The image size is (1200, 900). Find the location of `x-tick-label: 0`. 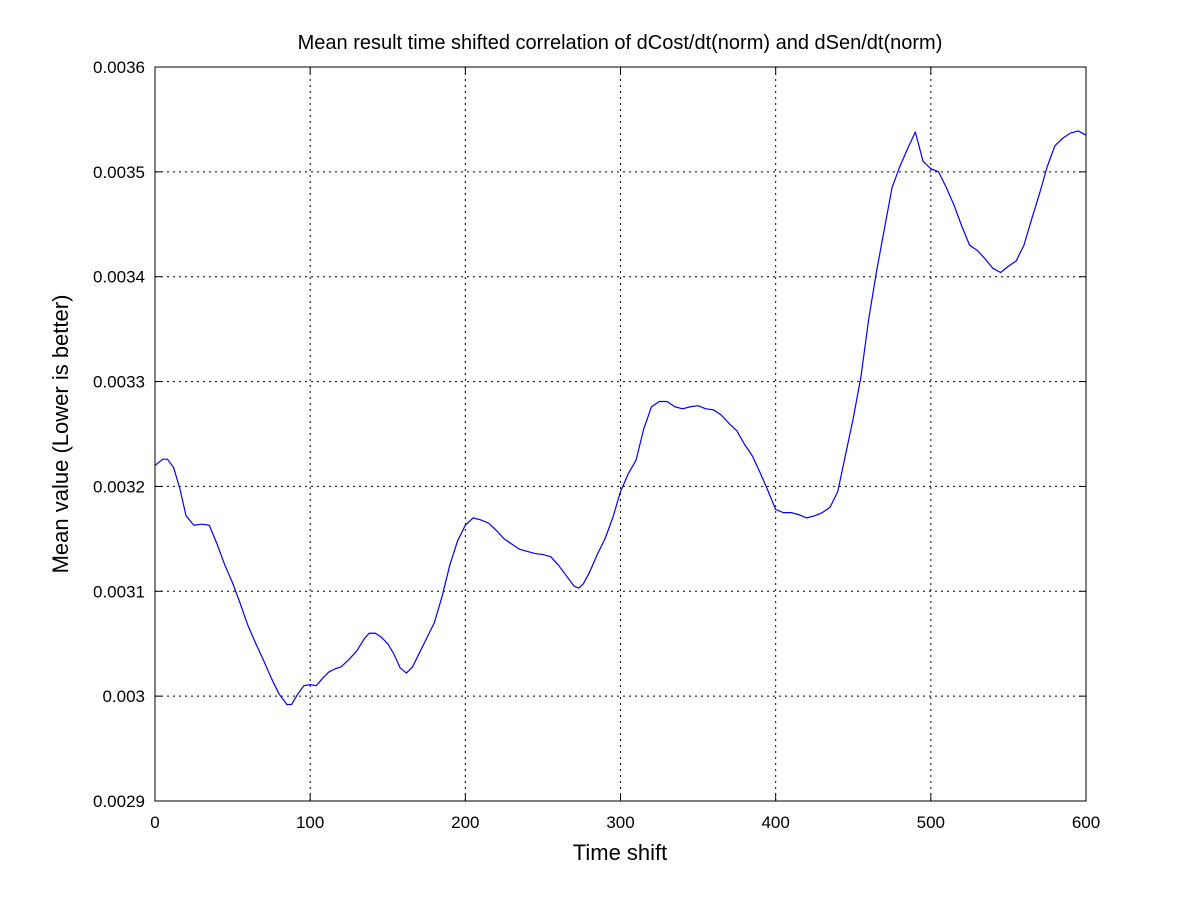

x-tick-label: 0 is located at coordinates (154, 822).